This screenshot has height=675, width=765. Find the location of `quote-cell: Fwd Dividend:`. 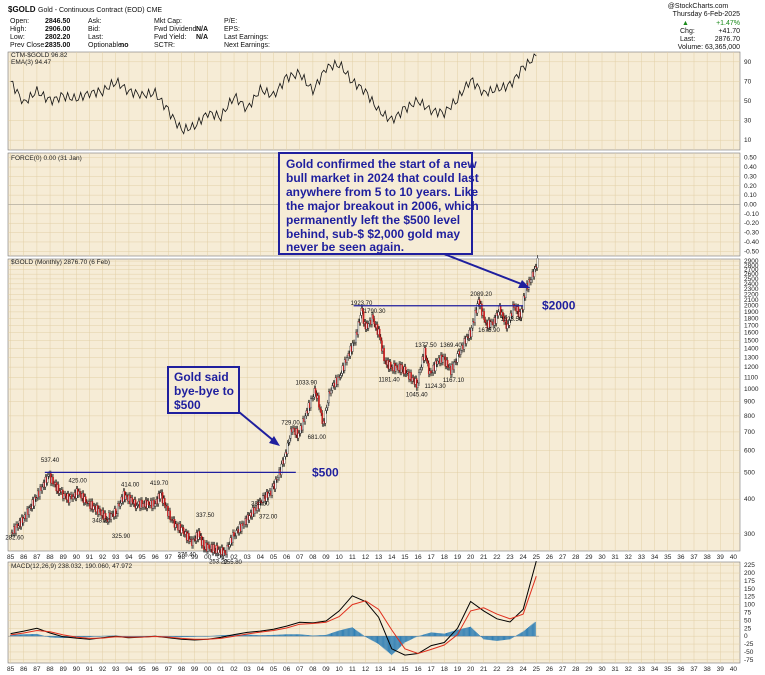

quote-cell: Fwd Dividend: is located at coordinates (176, 29).